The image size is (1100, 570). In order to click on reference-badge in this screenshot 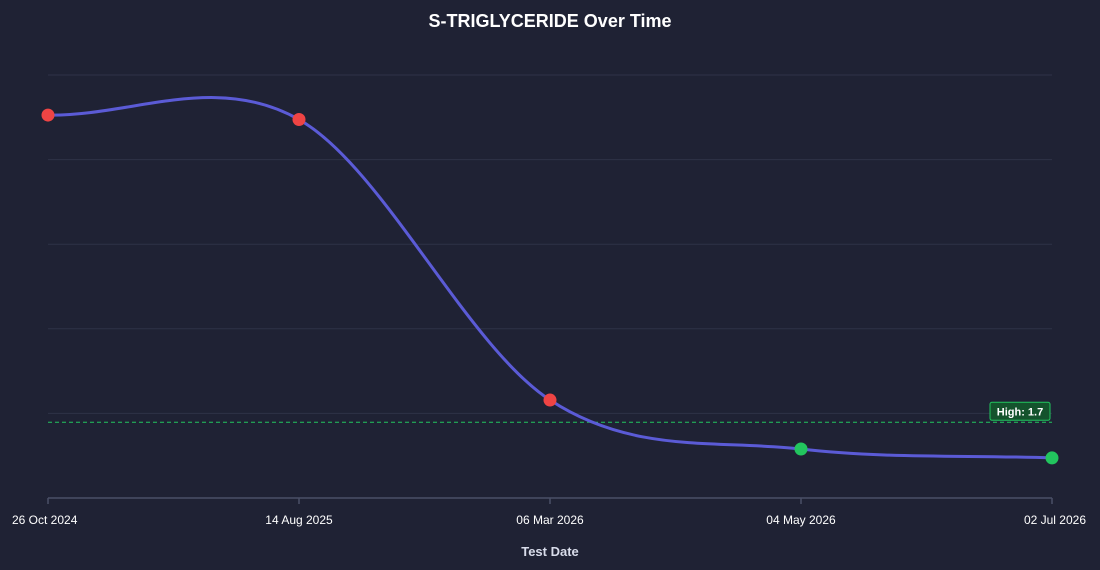, I will do `click(1020, 411)`.